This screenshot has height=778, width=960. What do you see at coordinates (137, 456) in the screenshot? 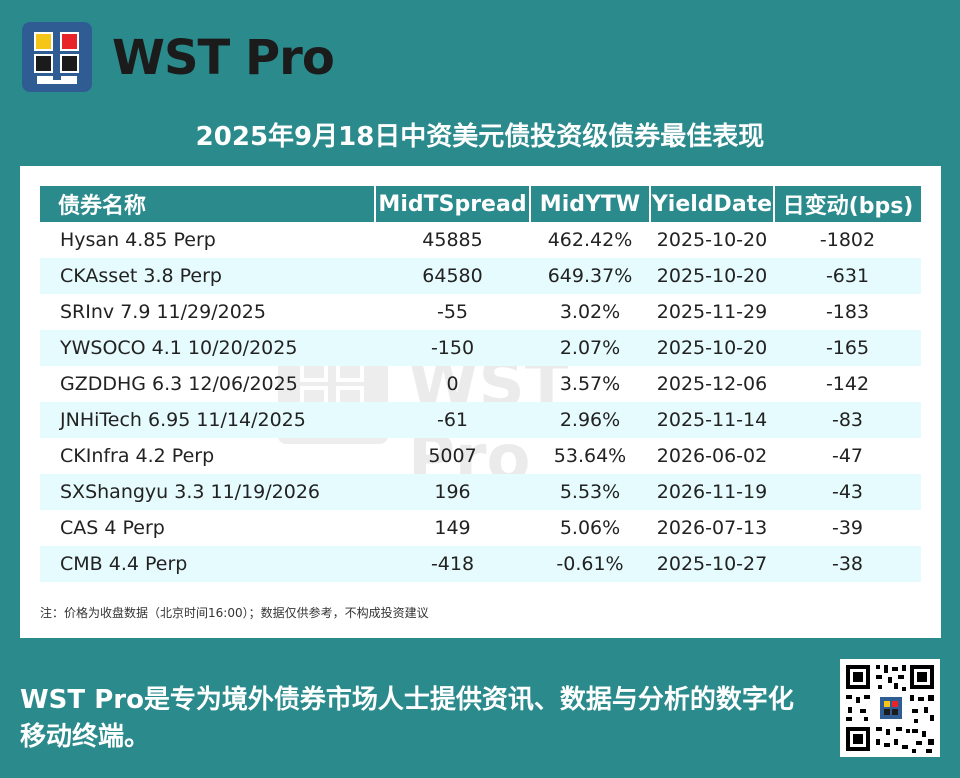
I see `bond-name-cell: CKInfra 4.2 Perp` at bounding box center [137, 456].